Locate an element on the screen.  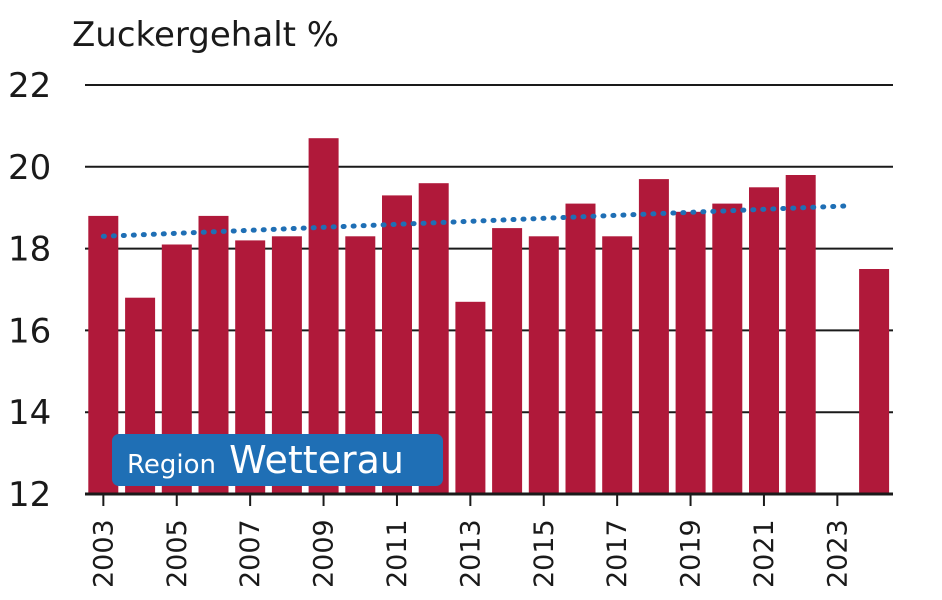
bar-2019 is located at coordinates (690, 353).